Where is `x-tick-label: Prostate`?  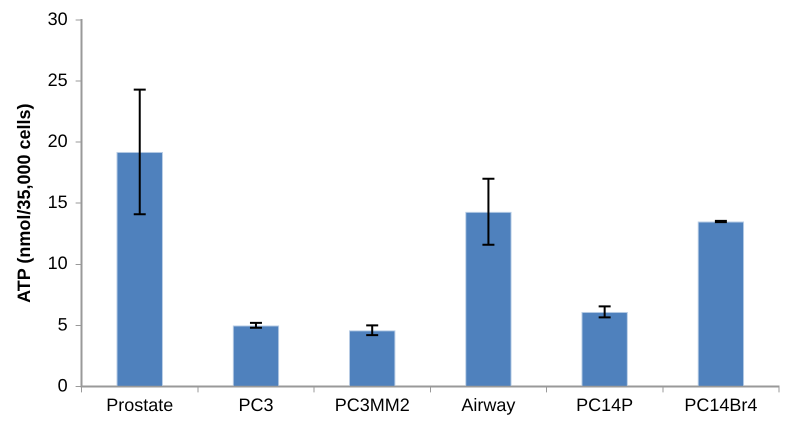
x-tick-label: Prostate is located at coordinates (140, 405).